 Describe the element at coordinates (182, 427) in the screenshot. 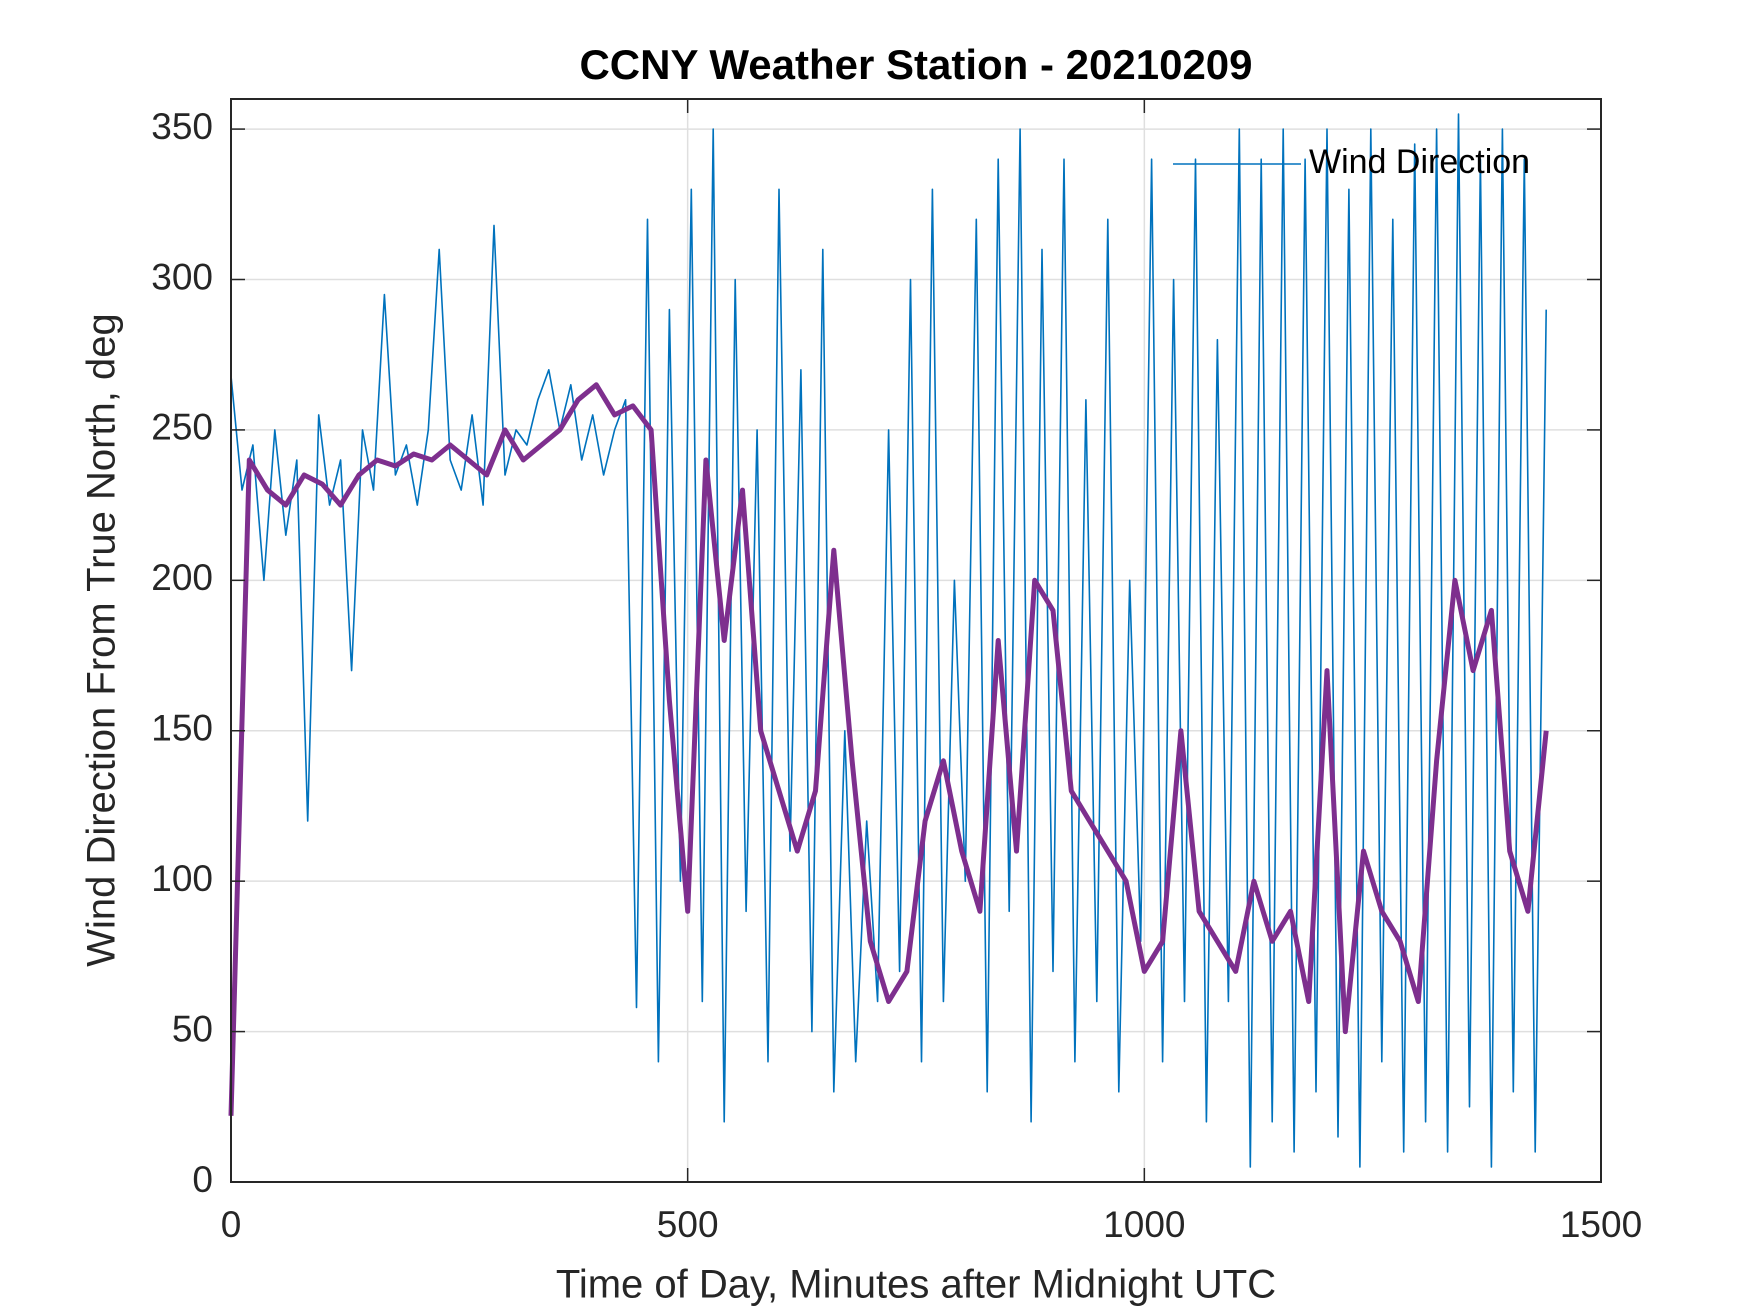

I see `y-tick-label: 250` at that location.